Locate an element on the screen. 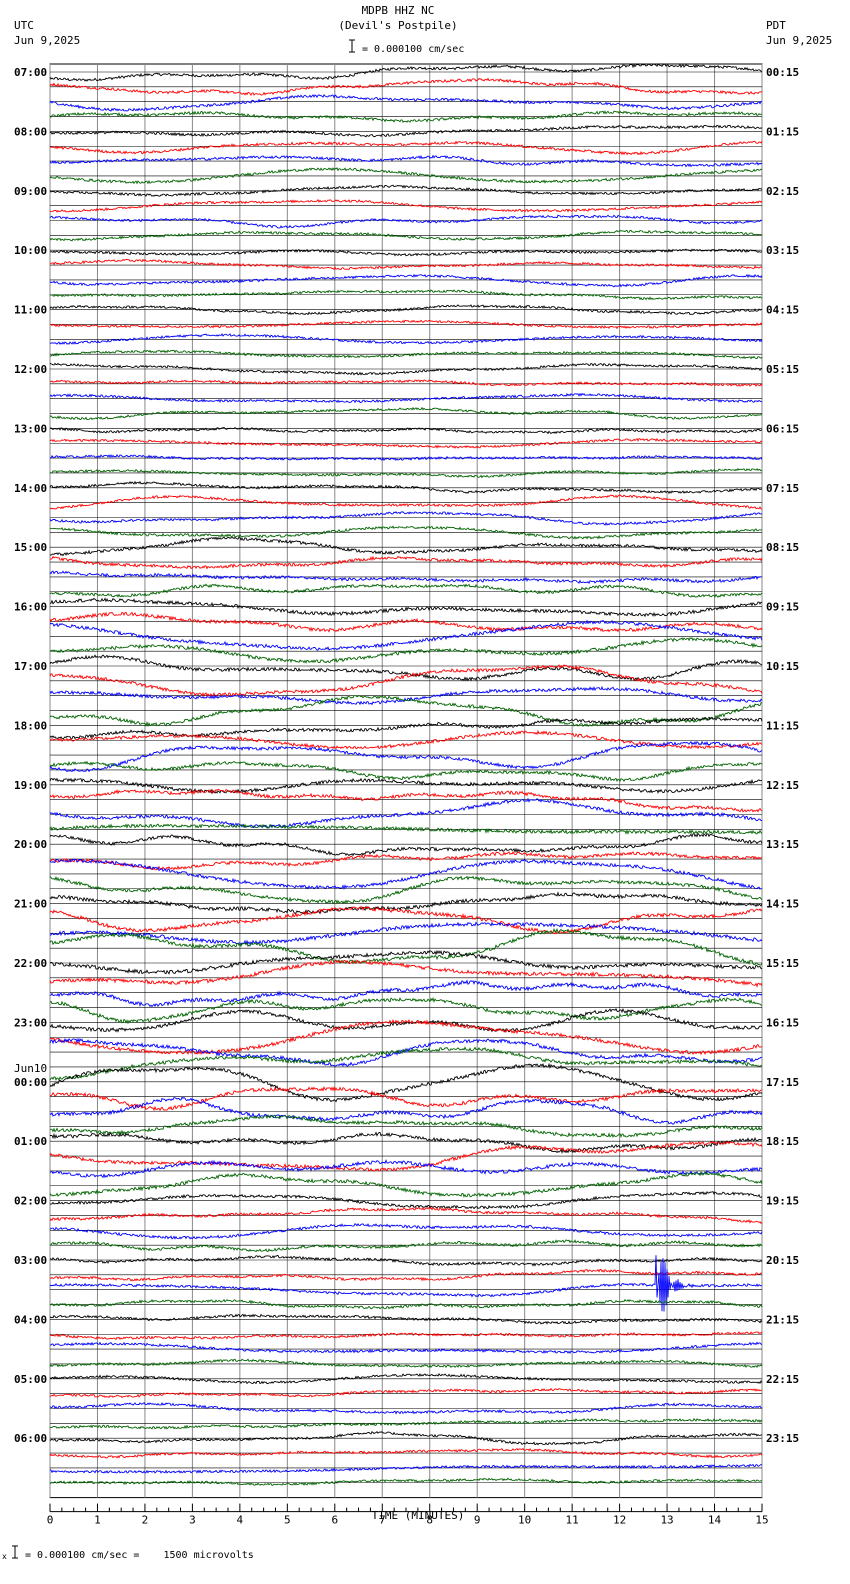 The height and width of the screenshot is (1584, 850). scale-label: = 0.000100 cm/sec is located at coordinates (413, 49).